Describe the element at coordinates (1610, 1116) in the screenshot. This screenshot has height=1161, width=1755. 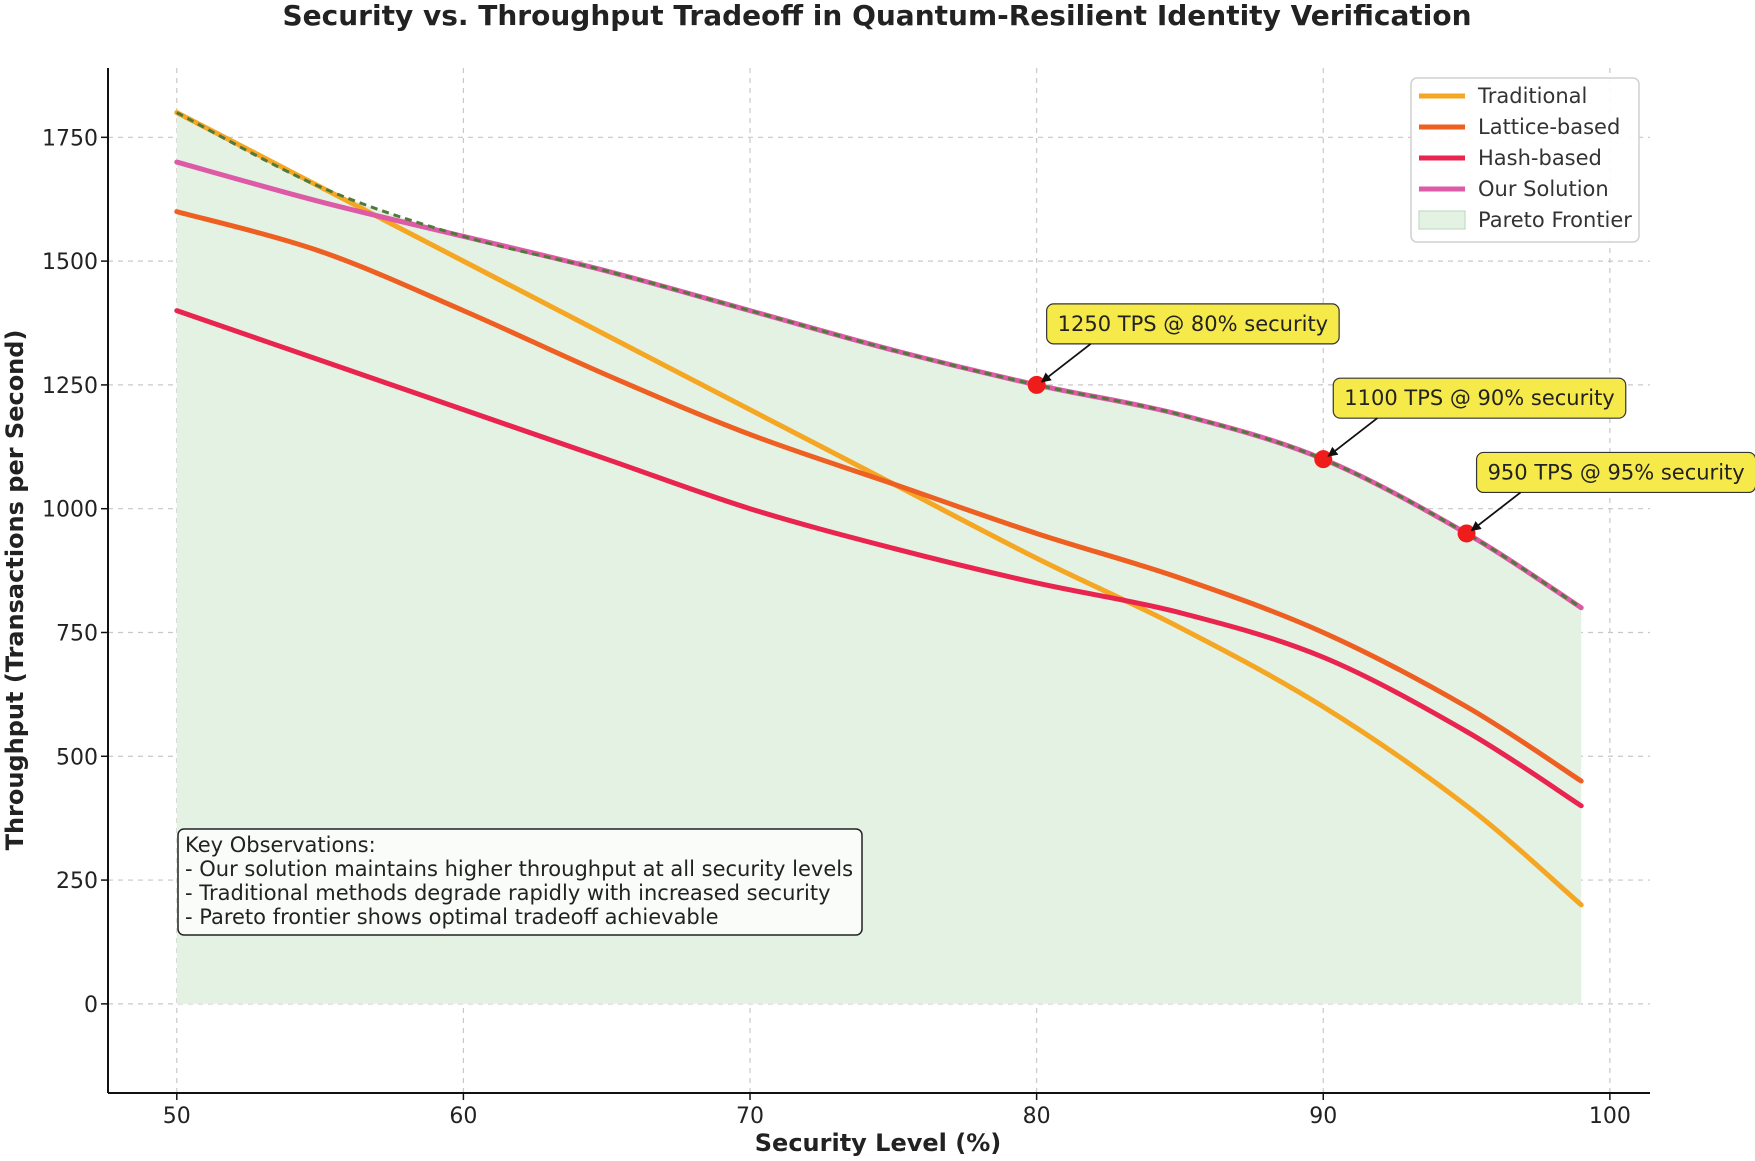
I see `x-tick-label: 100` at that location.